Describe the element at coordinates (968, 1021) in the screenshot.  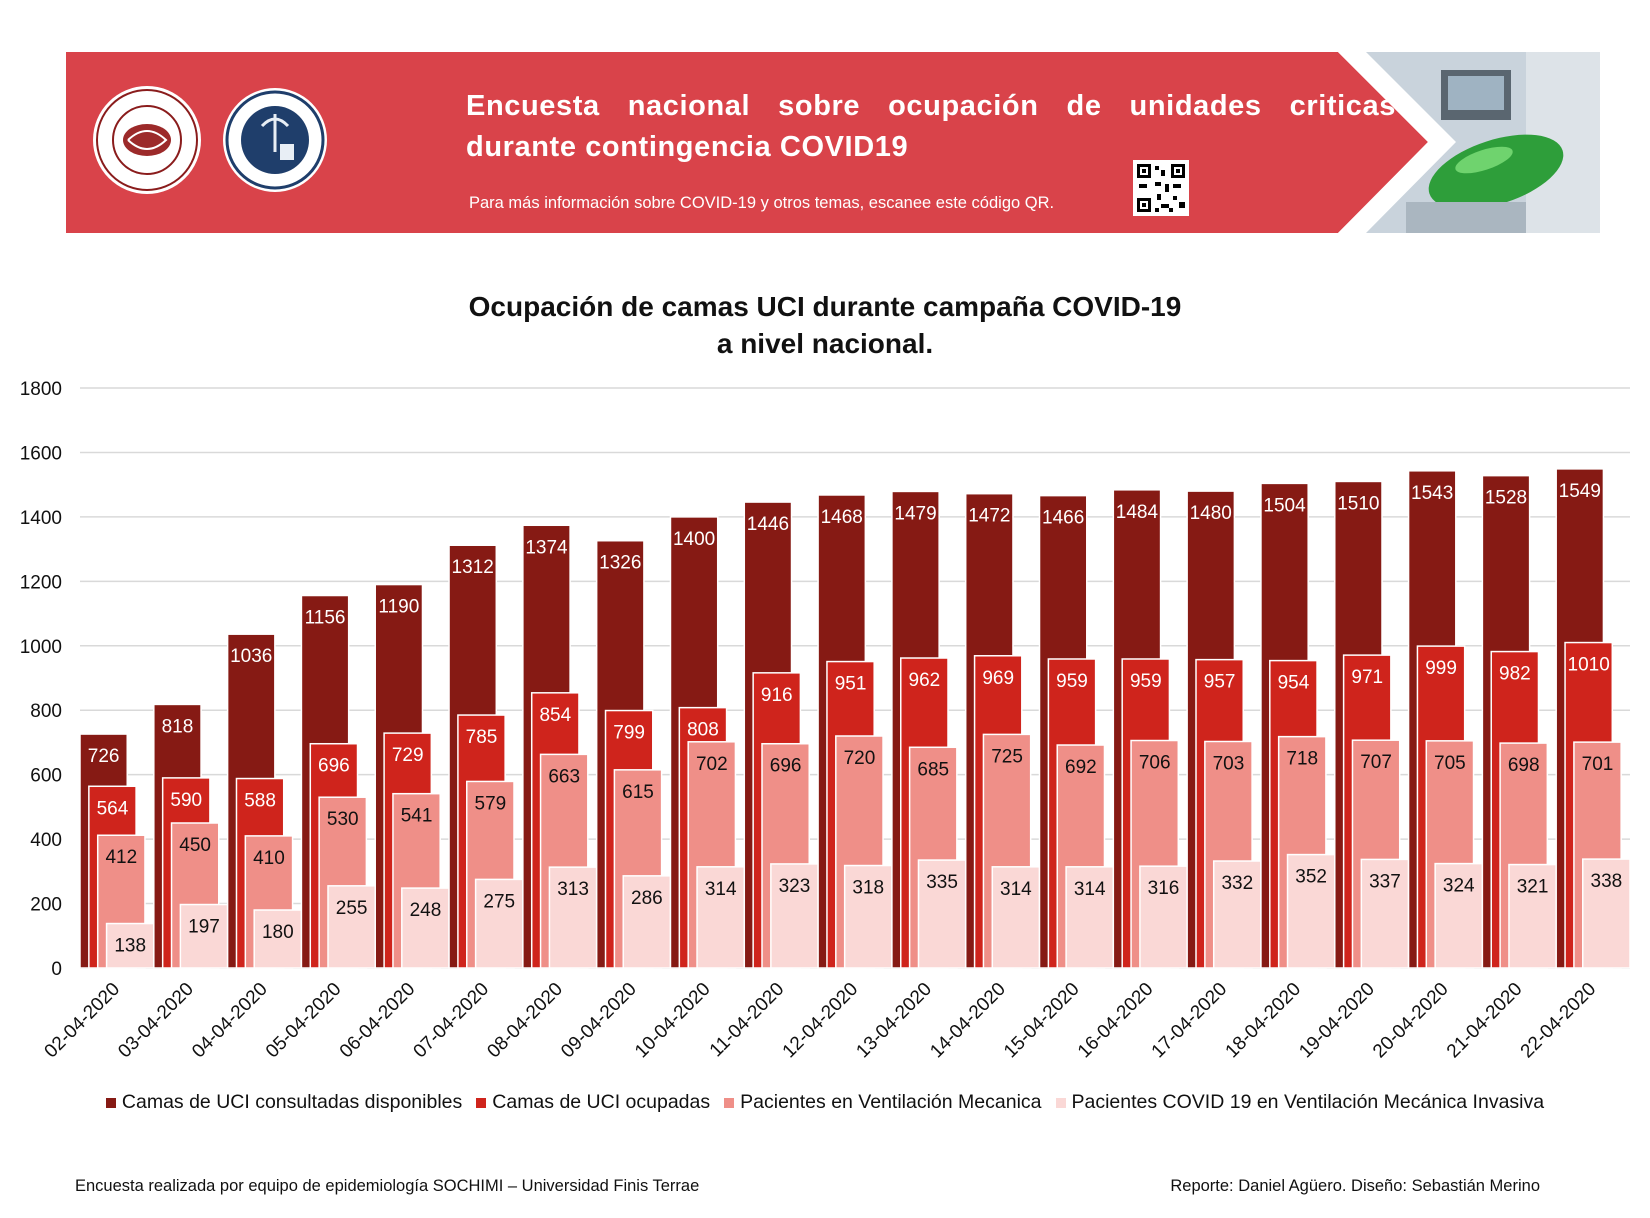
I see `x-tick-label: 14-04-2020` at that location.